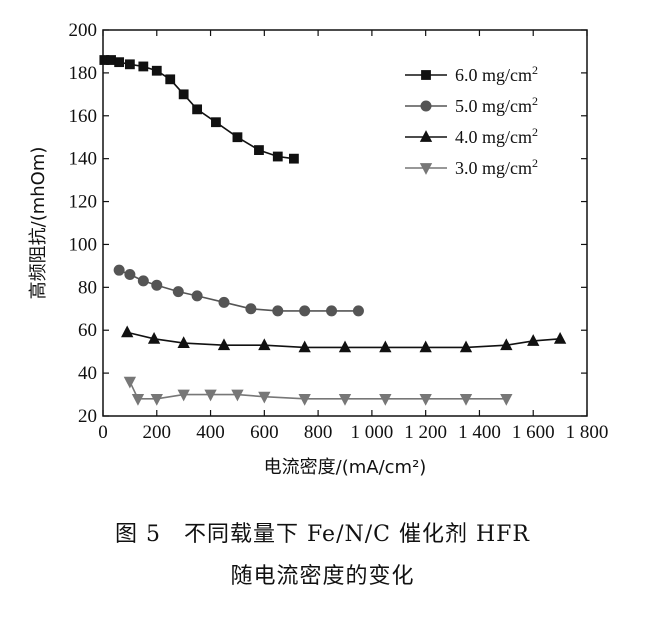 The image size is (645, 617). What do you see at coordinates (479, 432) in the screenshot?
I see `x-tick-label: 1 400` at bounding box center [479, 432].